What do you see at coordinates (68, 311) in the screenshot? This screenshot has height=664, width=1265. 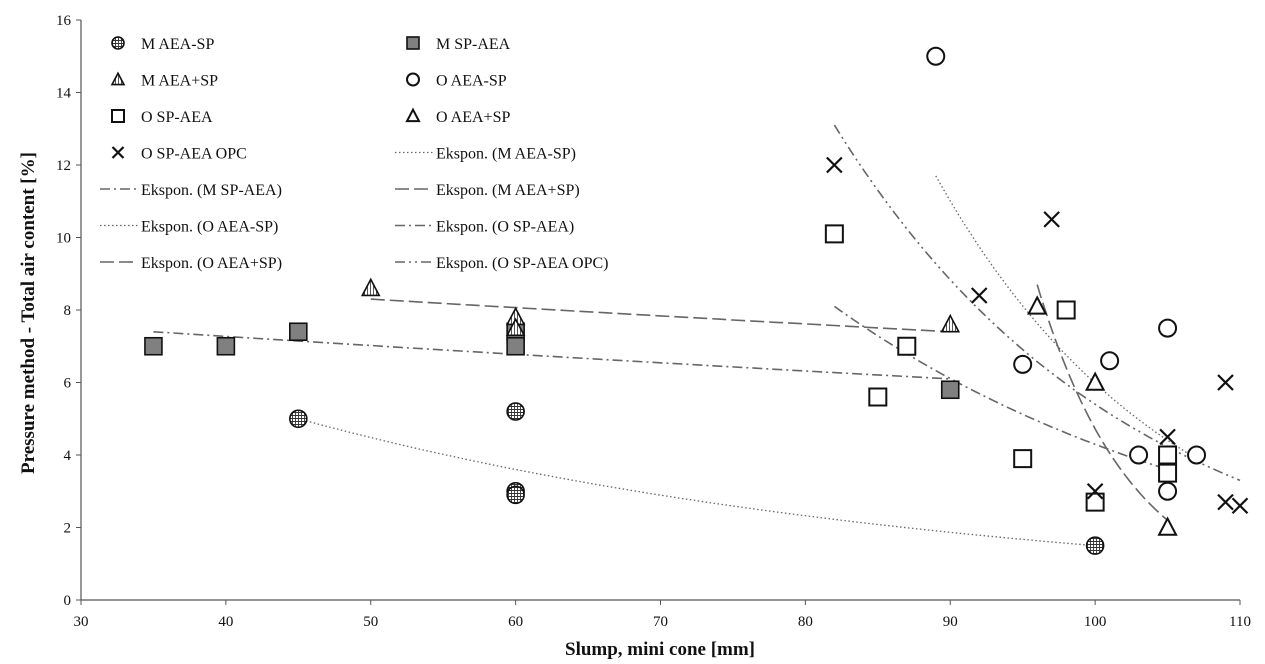 I see `y-tick-label: 8` at bounding box center [68, 311].